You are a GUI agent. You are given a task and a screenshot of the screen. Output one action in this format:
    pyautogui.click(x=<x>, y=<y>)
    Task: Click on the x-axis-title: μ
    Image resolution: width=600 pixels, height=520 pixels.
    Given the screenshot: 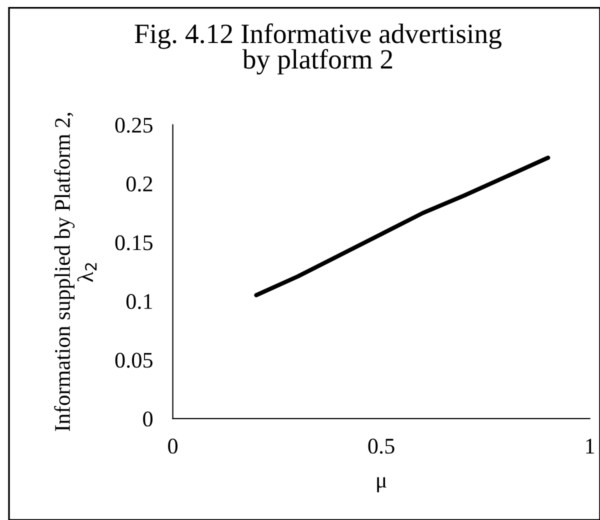 What is the action you would take?
    pyautogui.click(x=381, y=484)
    